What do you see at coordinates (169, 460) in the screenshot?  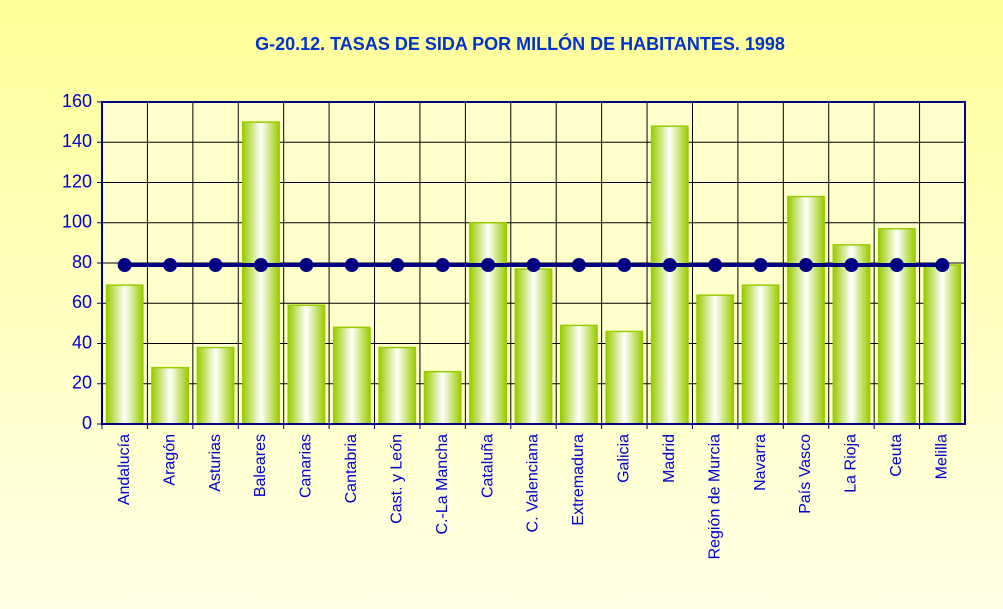 I see `x-tick-label: Aragón` at bounding box center [169, 460].